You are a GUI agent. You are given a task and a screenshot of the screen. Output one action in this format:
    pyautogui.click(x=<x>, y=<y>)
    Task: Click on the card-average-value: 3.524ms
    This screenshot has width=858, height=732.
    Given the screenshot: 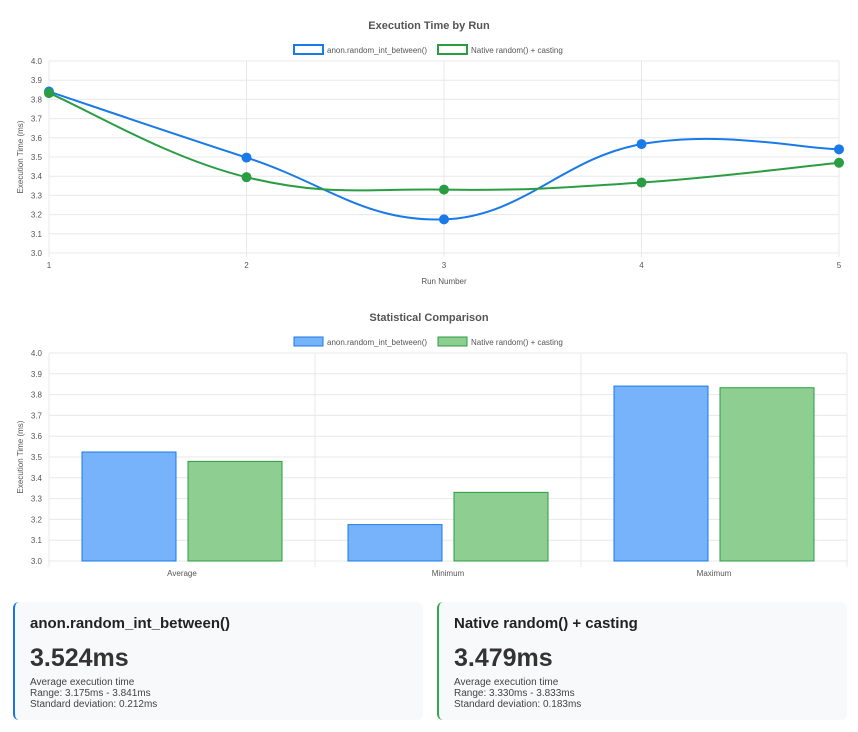 What is the action you would take?
    pyautogui.click(x=79, y=658)
    